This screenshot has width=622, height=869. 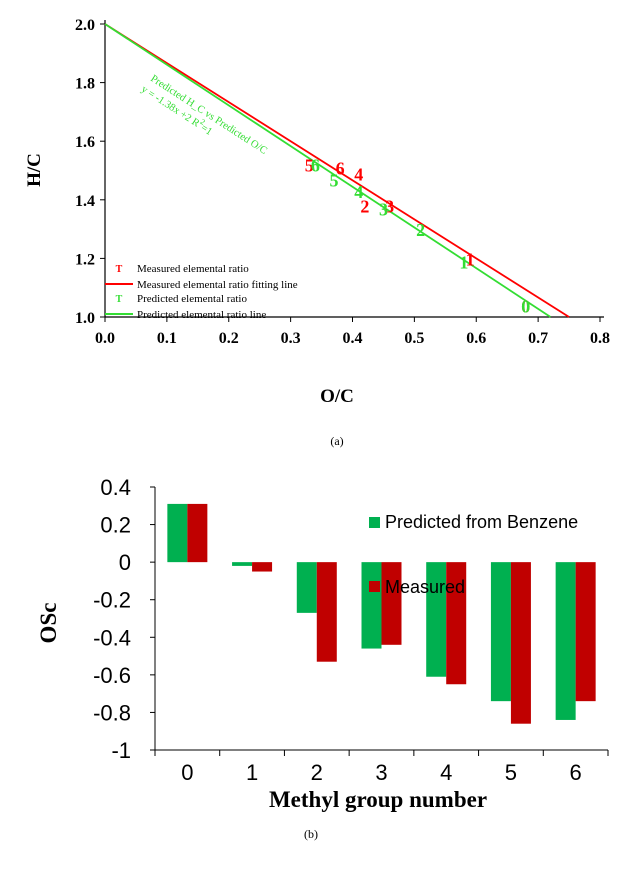 What do you see at coordinates (112, 712) in the screenshot?
I see `panel-b-y-tick-label: -0.8` at bounding box center [112, 712].